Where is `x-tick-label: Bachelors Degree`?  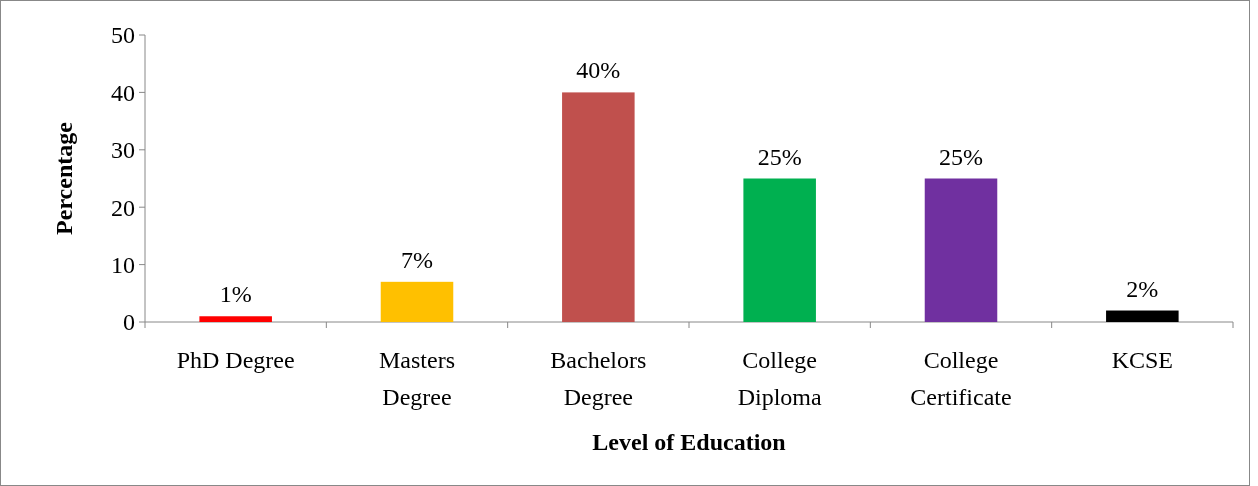
x-tick-label: Bachelors Degree is located at coordinates (598, 378).